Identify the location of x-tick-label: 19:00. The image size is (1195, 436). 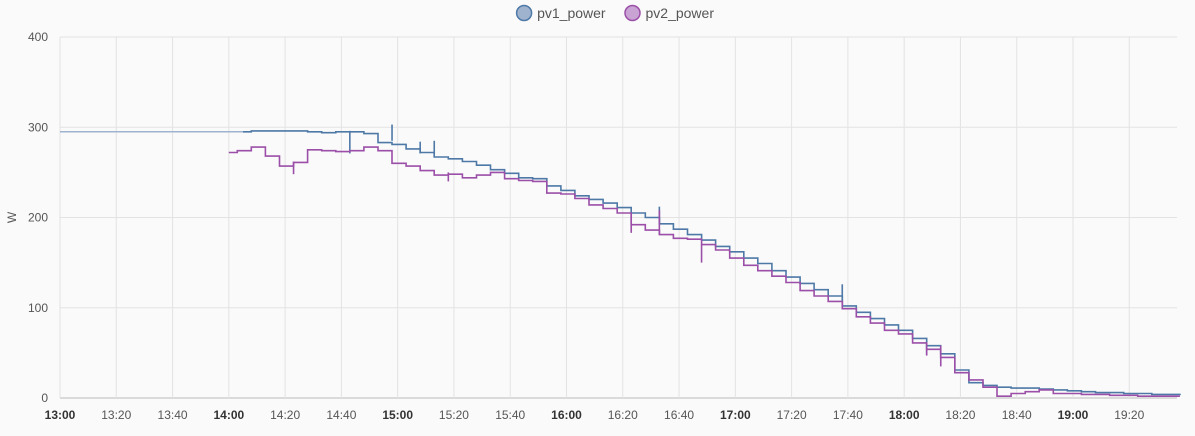
(1073, 415).